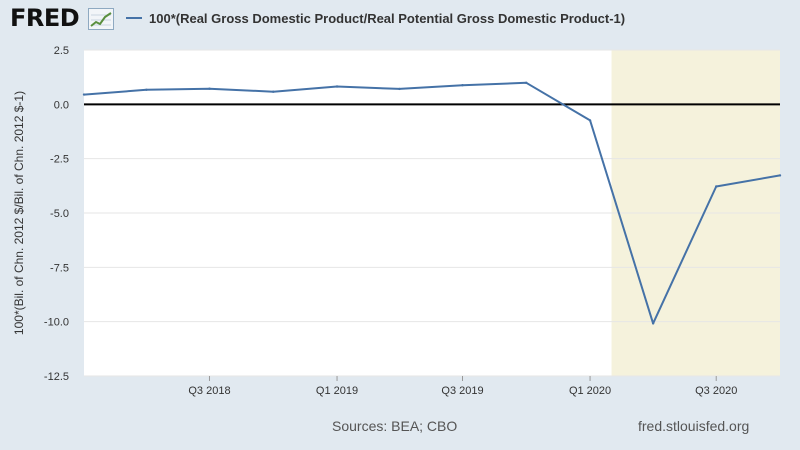  Describe the element at coordinates (337, 391) in the screenshot. I see `x-tick-label: Q1 2019` at that location.